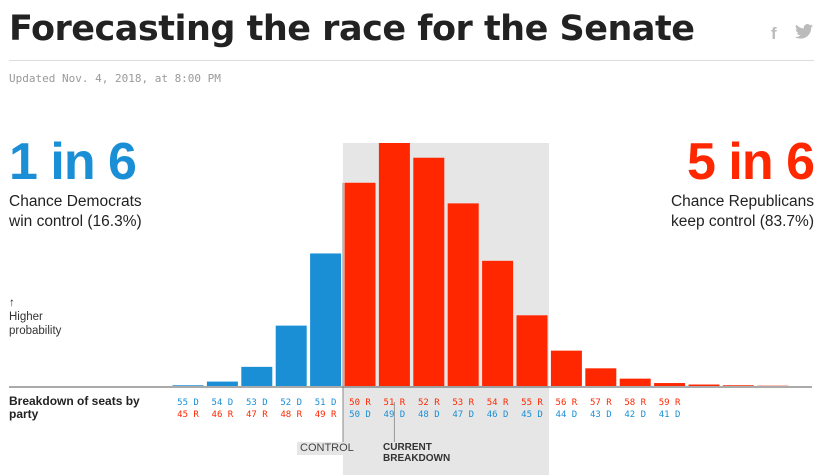 This screenshot has height=475, width=827. What do you see at coordinates (74, 401) in the screenshot?
I see `breakdown-line1: Breakdown of seats by` at bounding box center [74, 401].